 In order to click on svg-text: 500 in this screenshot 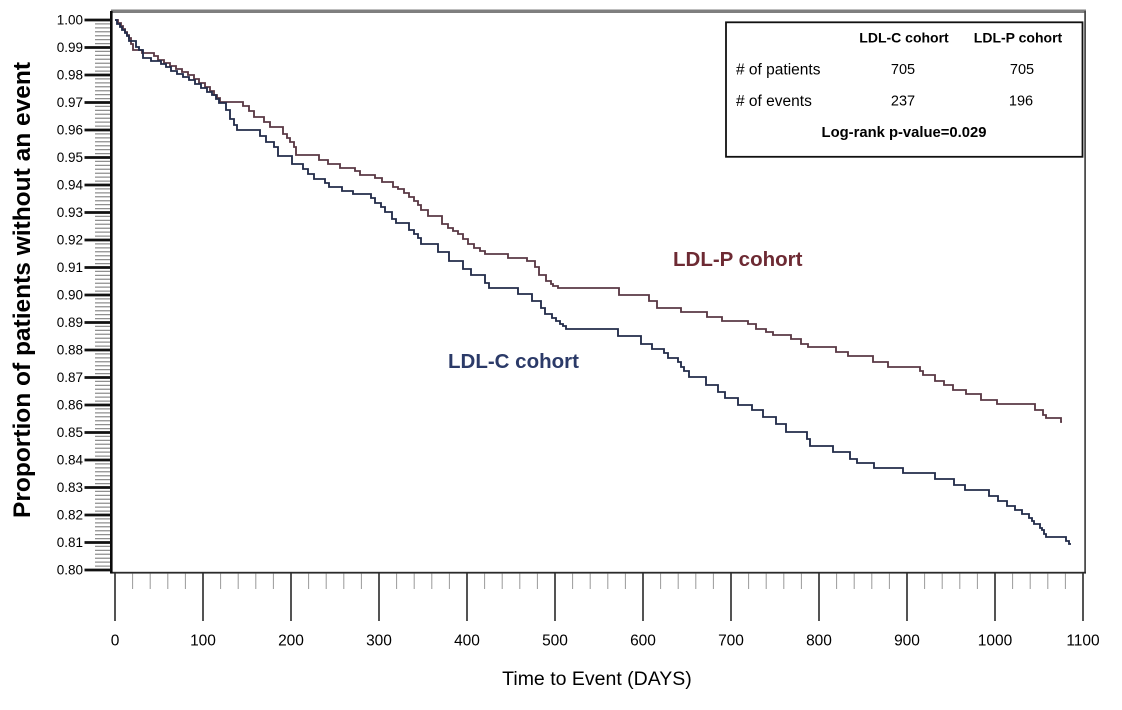, I will do `click(555, 641)`.